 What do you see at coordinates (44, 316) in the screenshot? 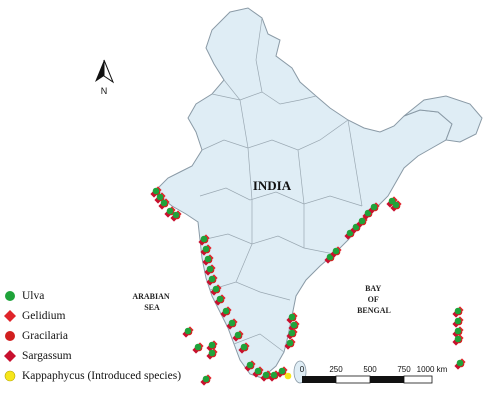
I see `legend-label: Gelidium` at bounding box center [44, 316].